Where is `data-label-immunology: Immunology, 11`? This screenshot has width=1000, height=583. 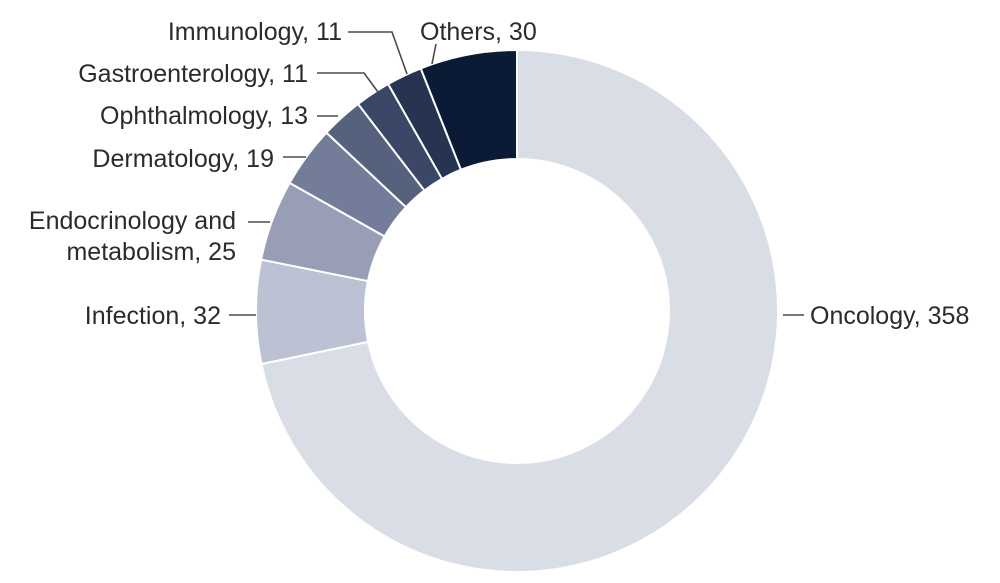 data-label-immunology: Immunology, 11 is located at coordinates (255, 32).